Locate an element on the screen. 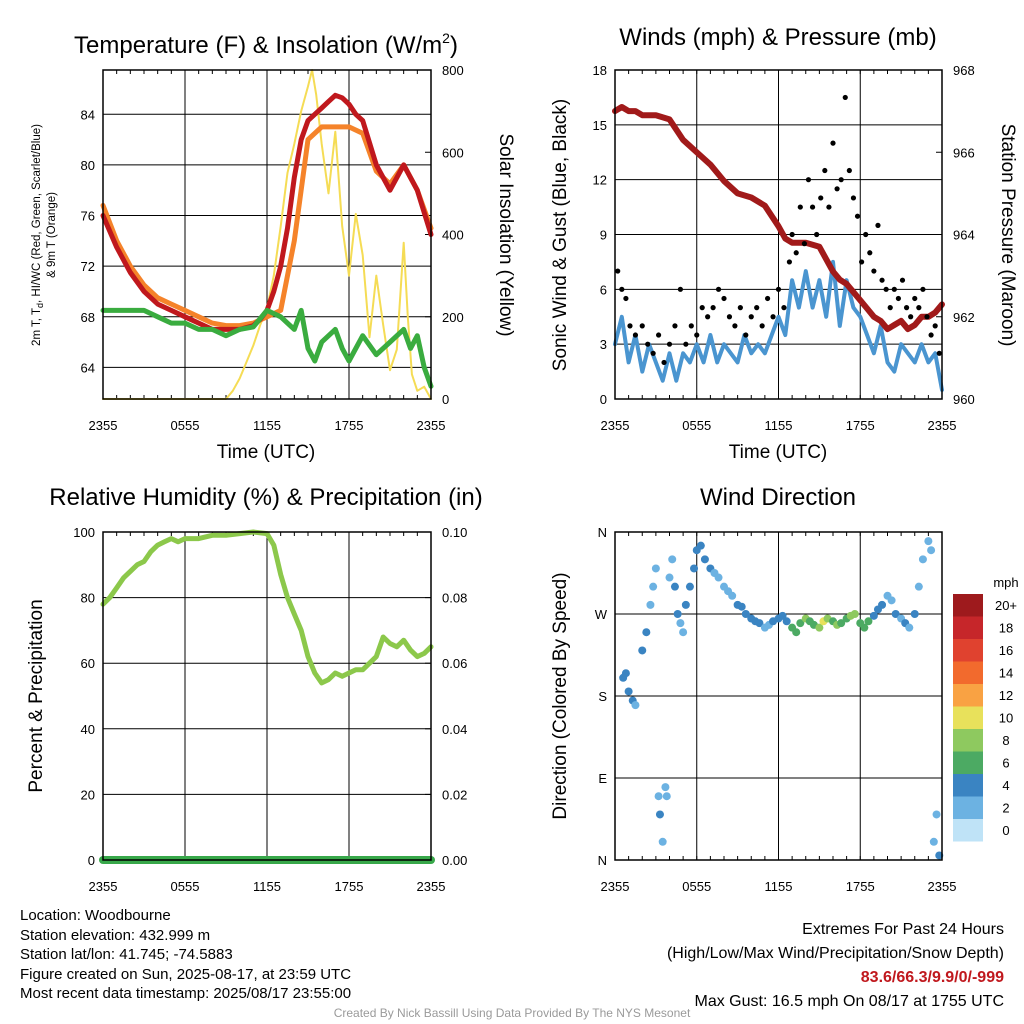  direction-panel-title: Wind Direction is located at coordinates (778, 497).